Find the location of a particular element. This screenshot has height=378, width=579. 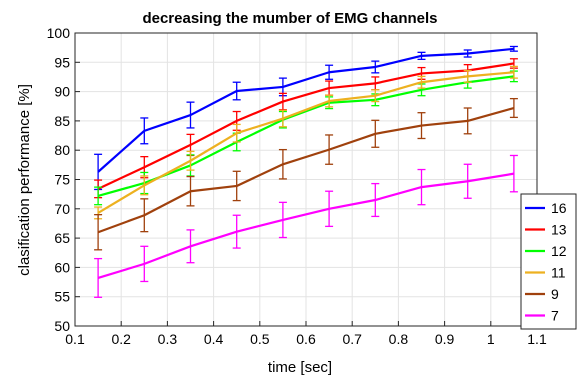

y-tick-label: 90 is located at coordinates (62, 92).